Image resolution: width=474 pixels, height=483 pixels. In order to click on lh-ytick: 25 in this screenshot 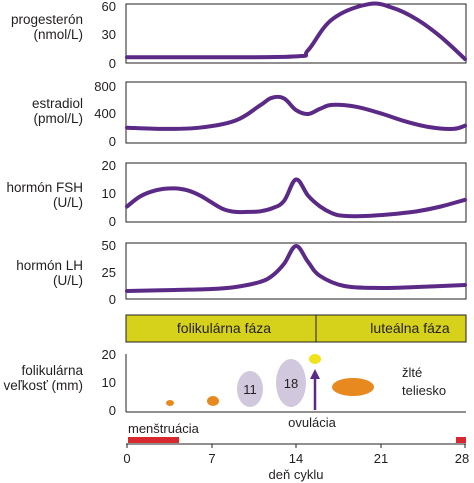, I will do `click(109, 272)`.